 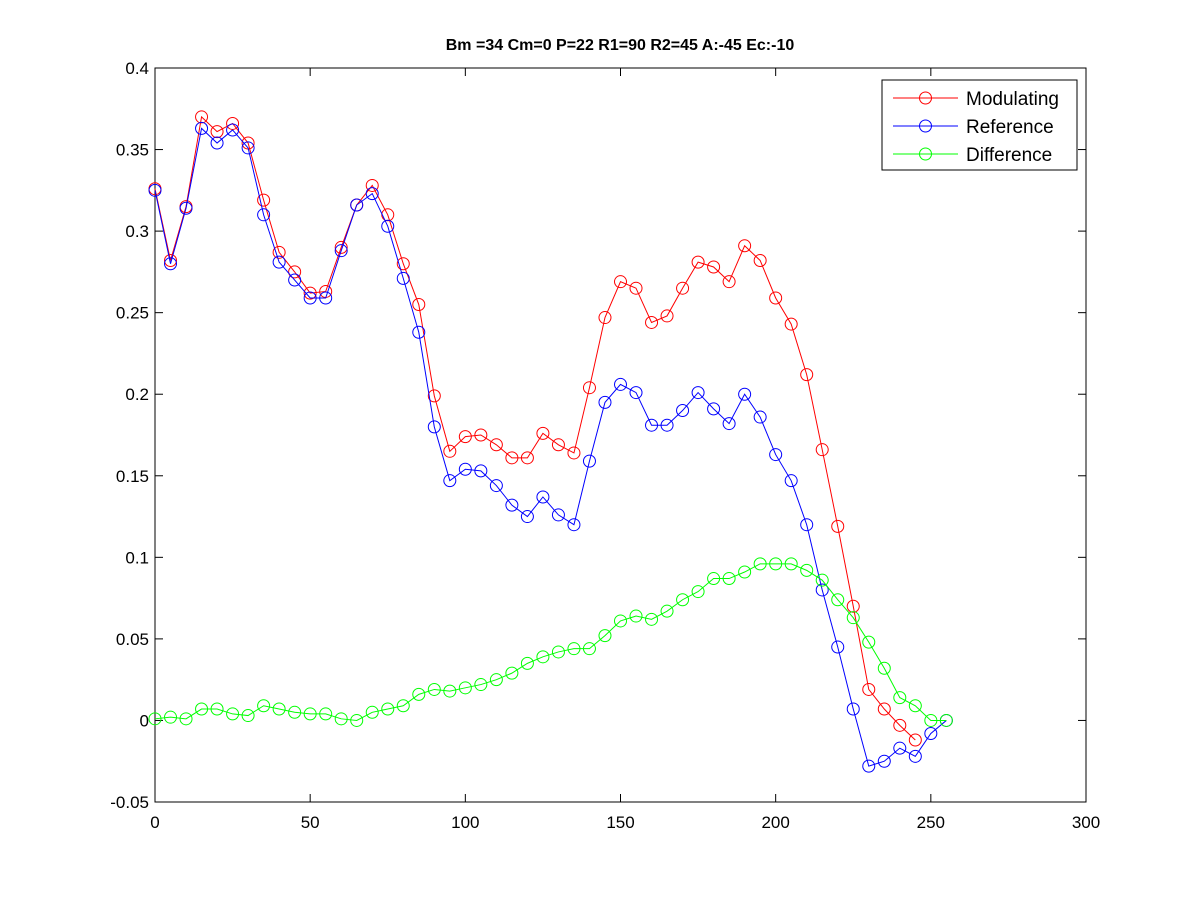 I want to click on x-tick-label: 200, so click(x=775, y=822).